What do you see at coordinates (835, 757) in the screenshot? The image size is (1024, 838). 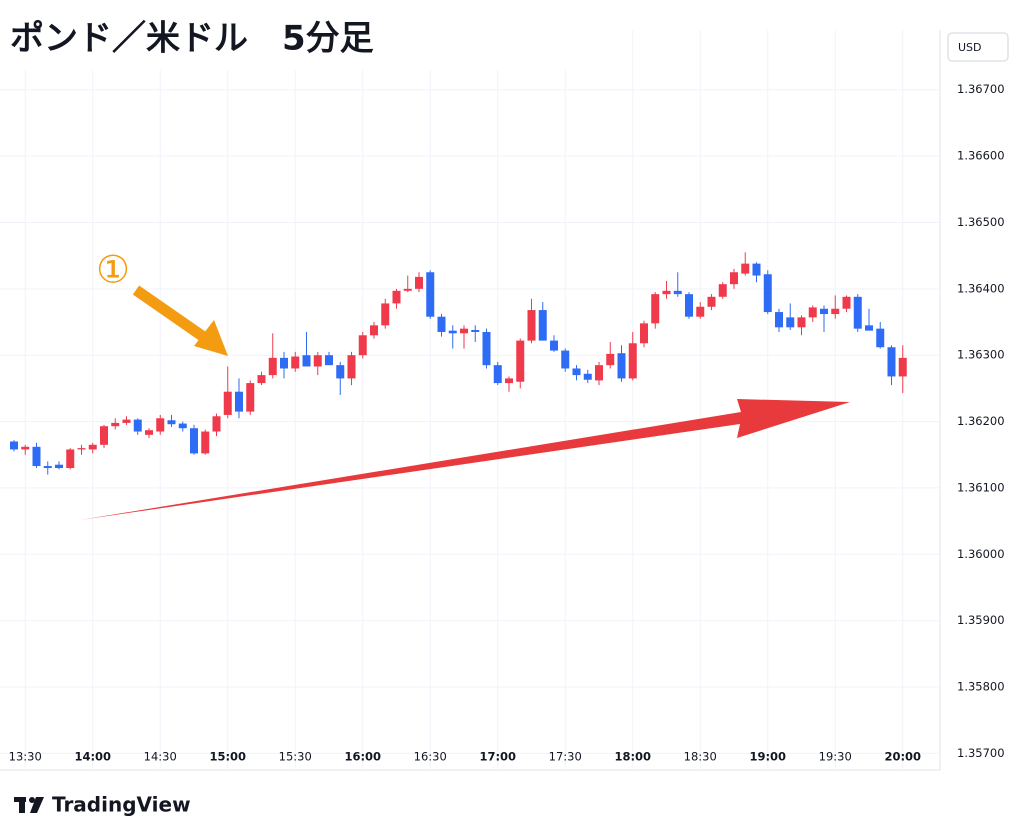 I see `x-tick-label: 19:30` at bounding box center [835, 757].